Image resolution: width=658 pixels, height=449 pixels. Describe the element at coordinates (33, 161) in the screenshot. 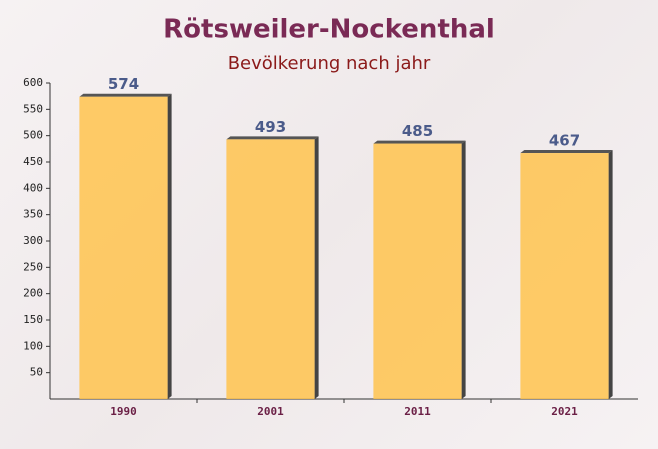

I see `y-tick-label: 450` at that location.